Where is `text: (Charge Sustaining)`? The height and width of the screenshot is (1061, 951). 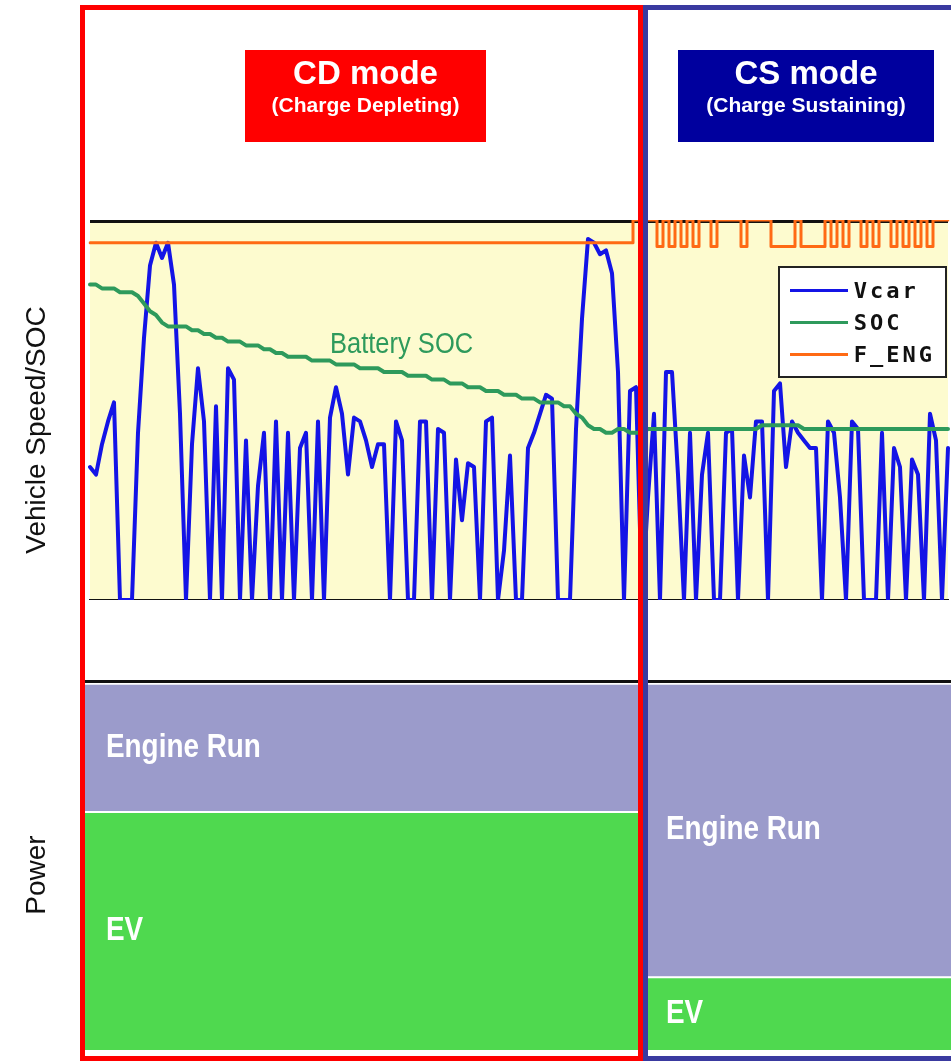 text: (Charge Sustaining) is located at coordinates (806, 105).